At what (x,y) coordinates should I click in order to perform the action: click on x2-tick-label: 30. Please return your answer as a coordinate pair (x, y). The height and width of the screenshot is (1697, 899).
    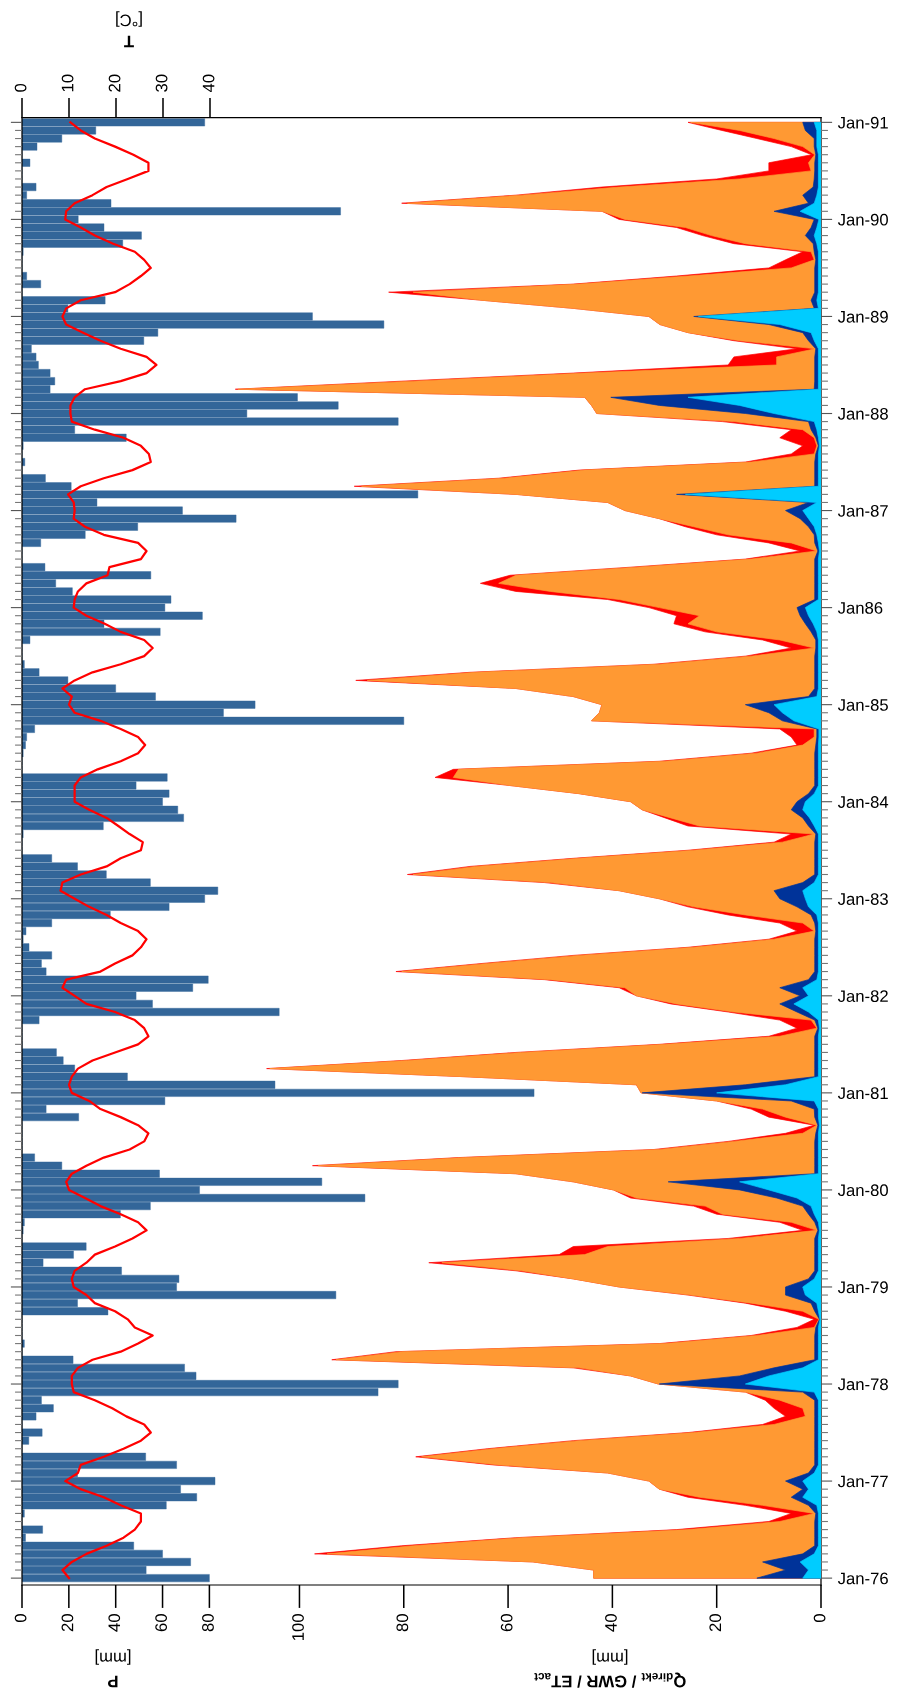
    Looking at the image, I should click on (161, 83).